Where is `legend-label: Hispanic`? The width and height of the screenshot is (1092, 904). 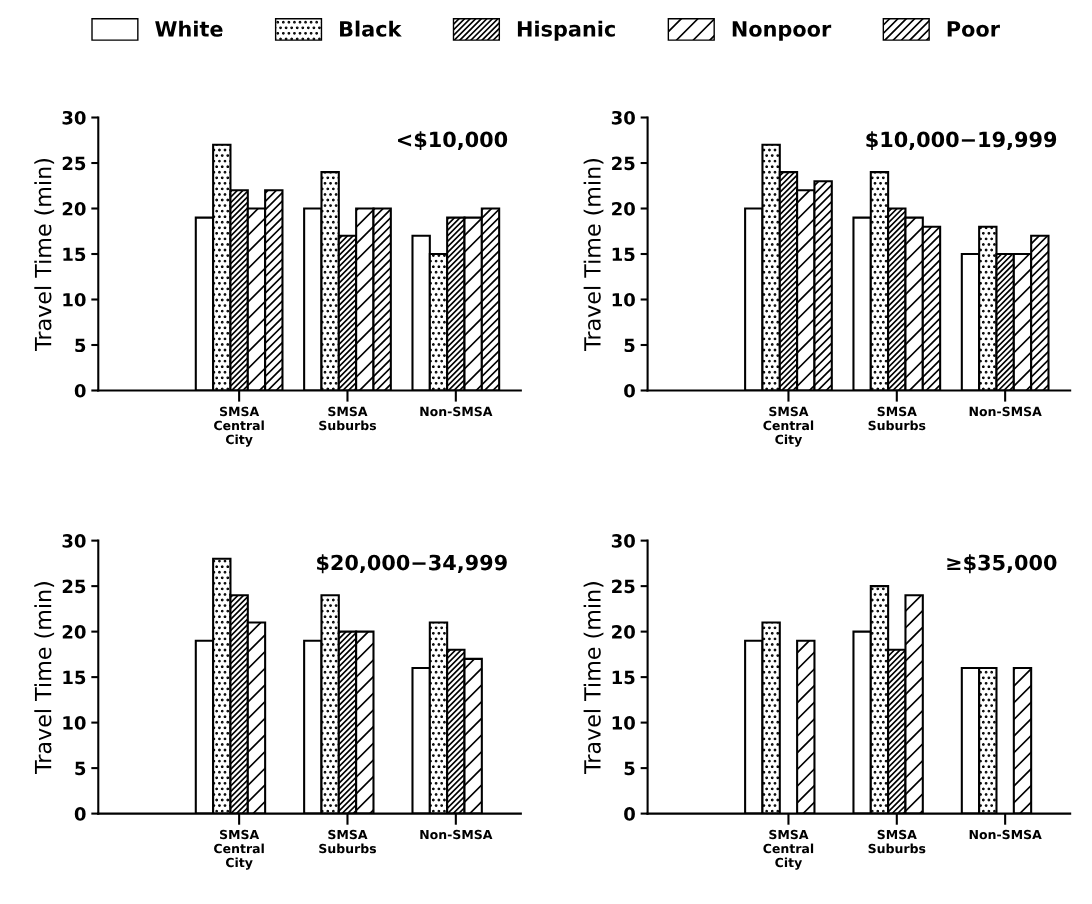 legend-label: Hispanic is located at coordinates (566, 30).